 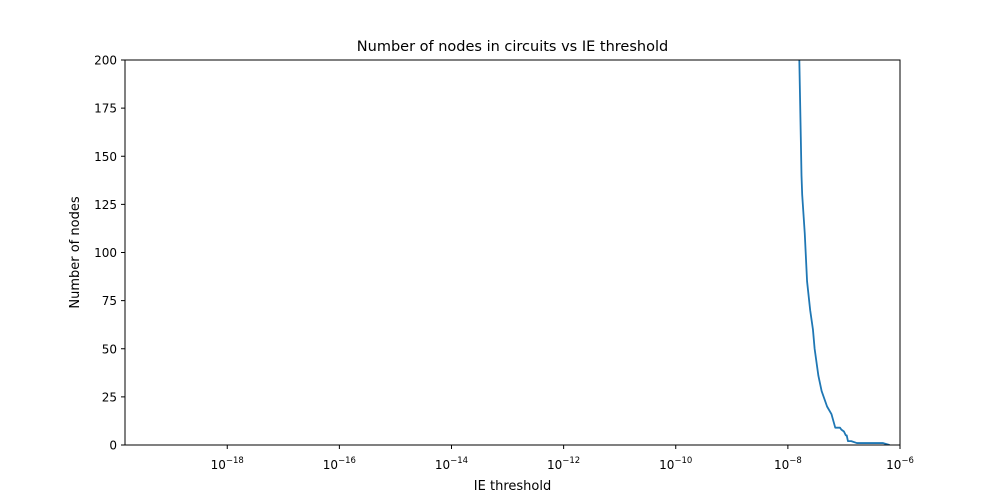 I want to click on x-tick-label: 10⁻¹⁶, so click(x=339, y=464).